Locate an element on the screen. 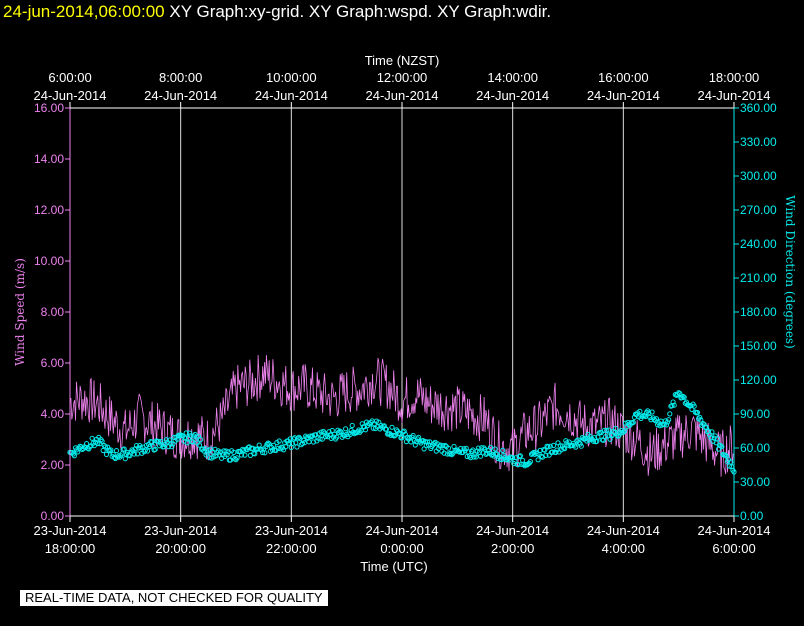 The image size is (804, 626). bottom-tick-time: 18:00:00 is located at coordinates (70, 548).